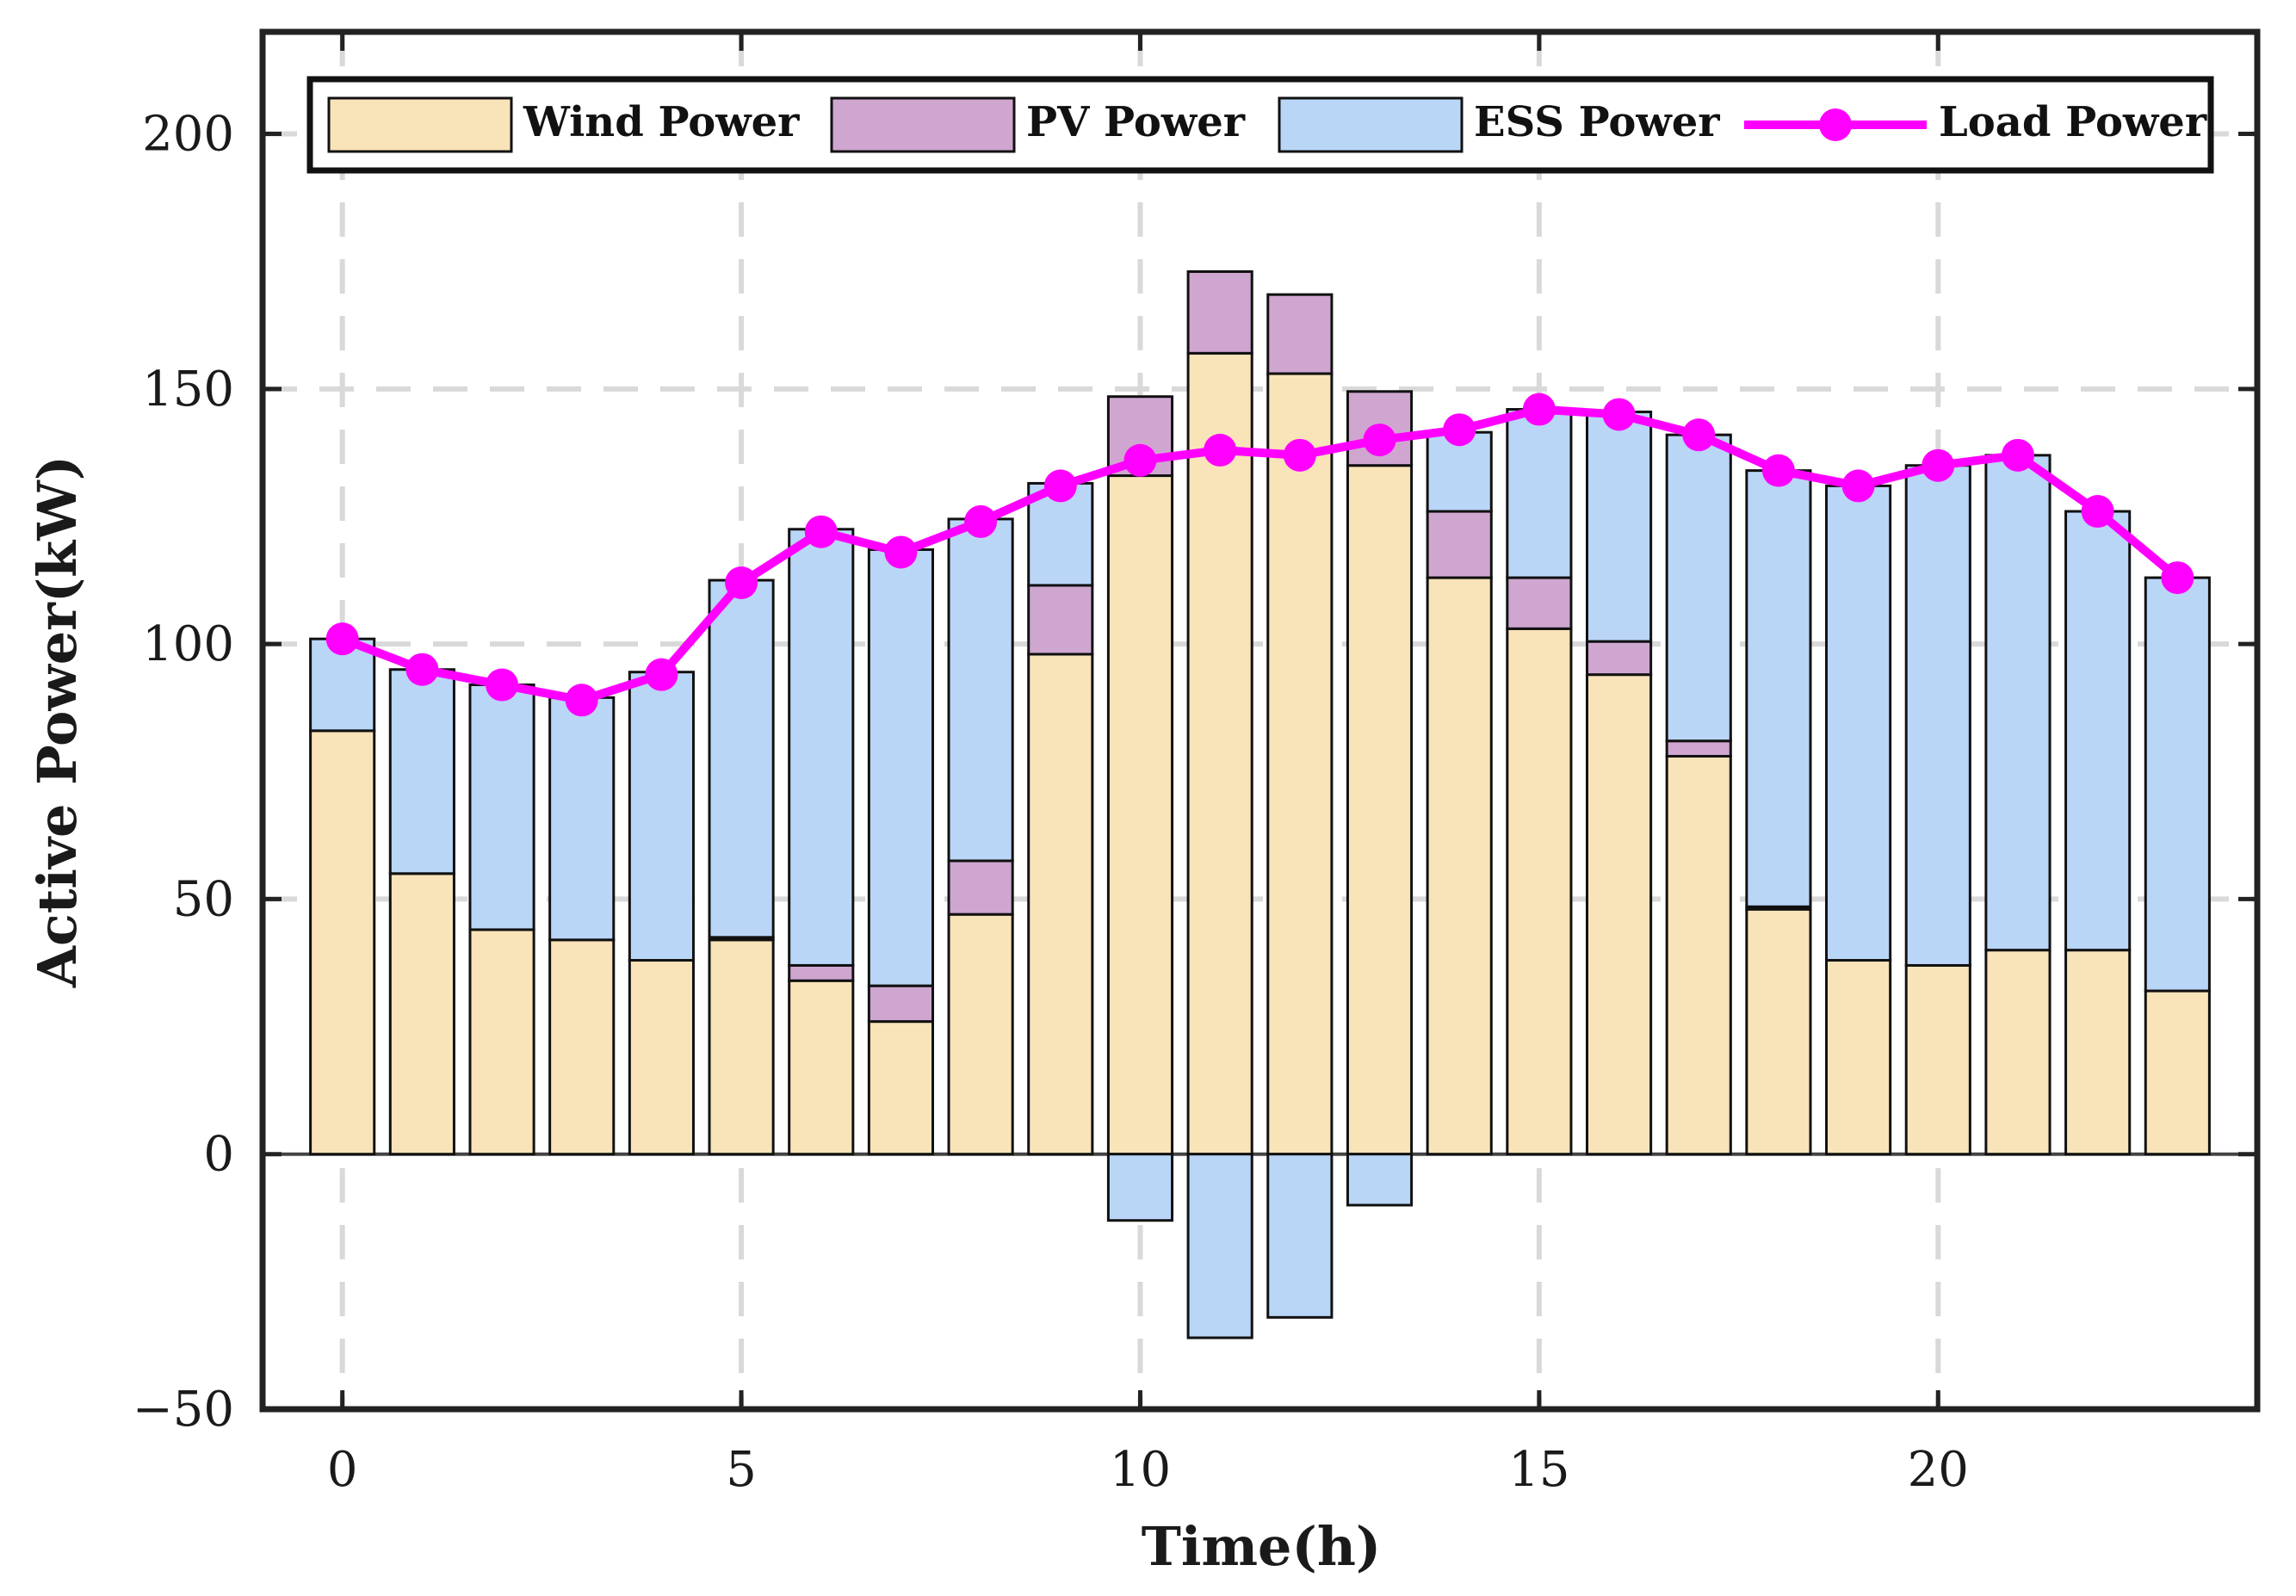 The height and width of the screenshot is (1596, 2296). Describe the element at coordinates (661, 122) in the screenshot. I see `legend-label-wind-power: Wind Power` at that location.